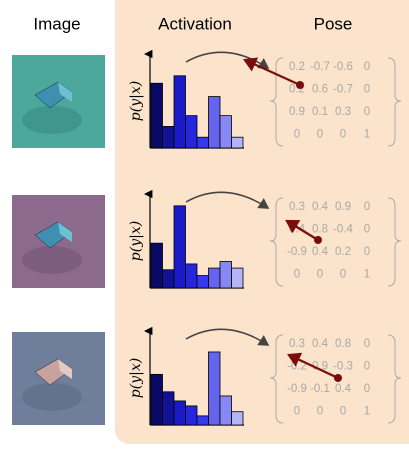 The height and width of the screenshot is (449, 409). What do you see at coordinates (195, 23) in the screenshot?
I see `header-activation: Activation` at bounding box center [195, 23].